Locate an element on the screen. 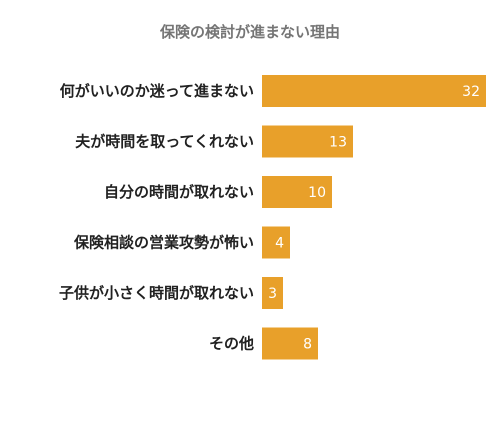 Image resolution: width=500 pixels, height=426 pixels. chart-title: 保険の検討が進まない理由 is located at coordinates (249, 32).